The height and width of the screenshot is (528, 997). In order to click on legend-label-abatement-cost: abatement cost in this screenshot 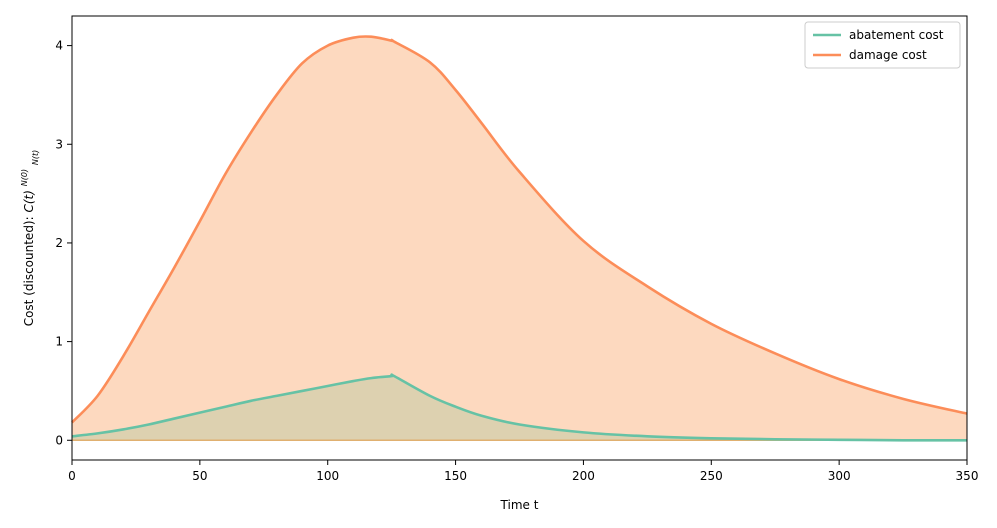, I will do `click(896, 35)`.